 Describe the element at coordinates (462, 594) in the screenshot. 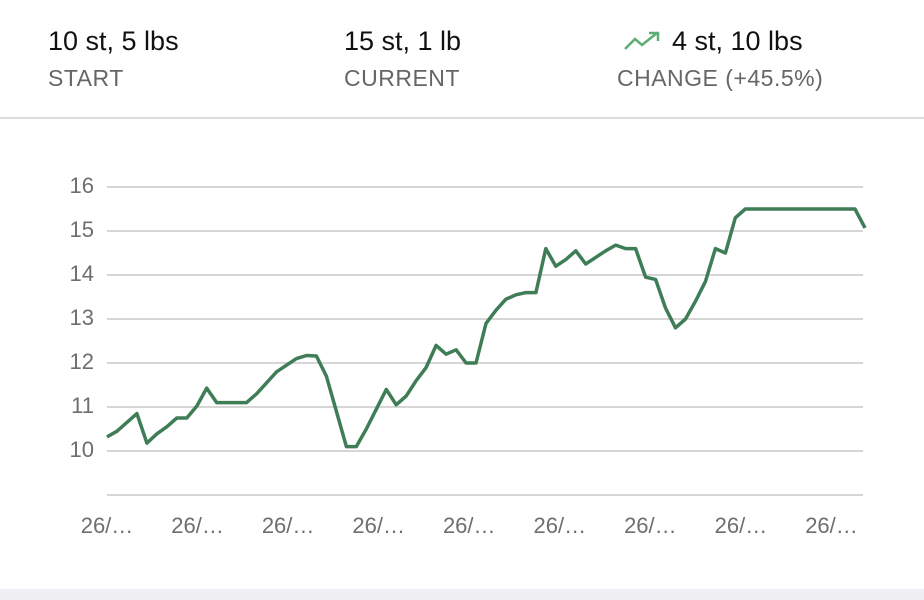

I see `footer-bar` at that location.